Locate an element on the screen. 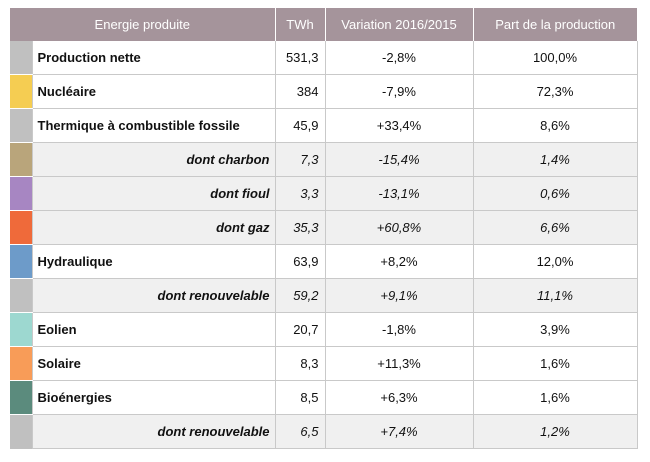 Image resolution: width=650 pixels, height=462 pixels. table-row: Solaire 8,3 +11,3% 1,6% is located at coordinates (324, 363).